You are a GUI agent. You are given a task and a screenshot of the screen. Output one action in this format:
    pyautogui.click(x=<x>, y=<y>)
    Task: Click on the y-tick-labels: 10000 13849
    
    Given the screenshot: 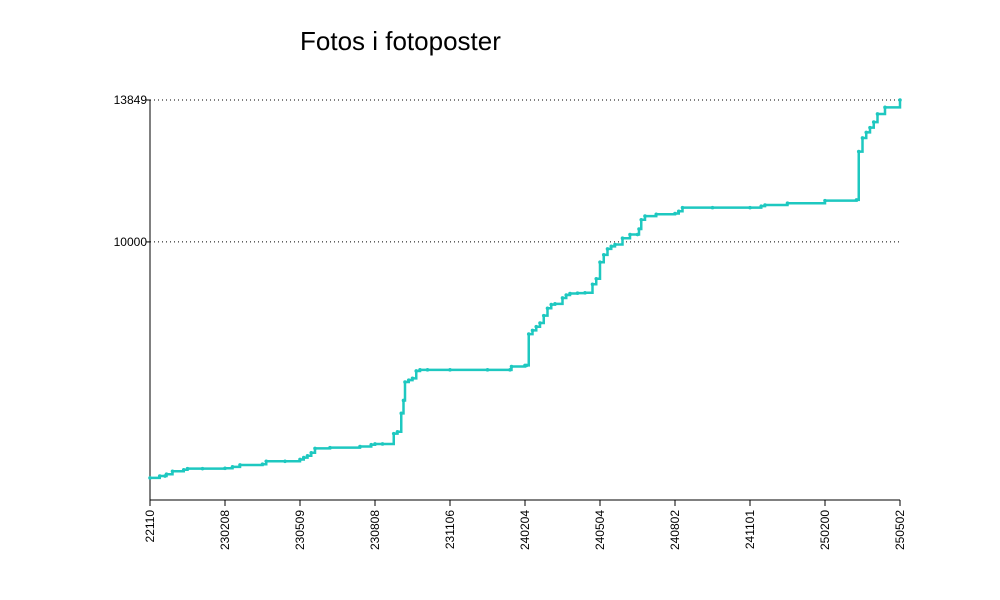 What is the action you would take?
    pyautogui.click(x=132, y=171)
    